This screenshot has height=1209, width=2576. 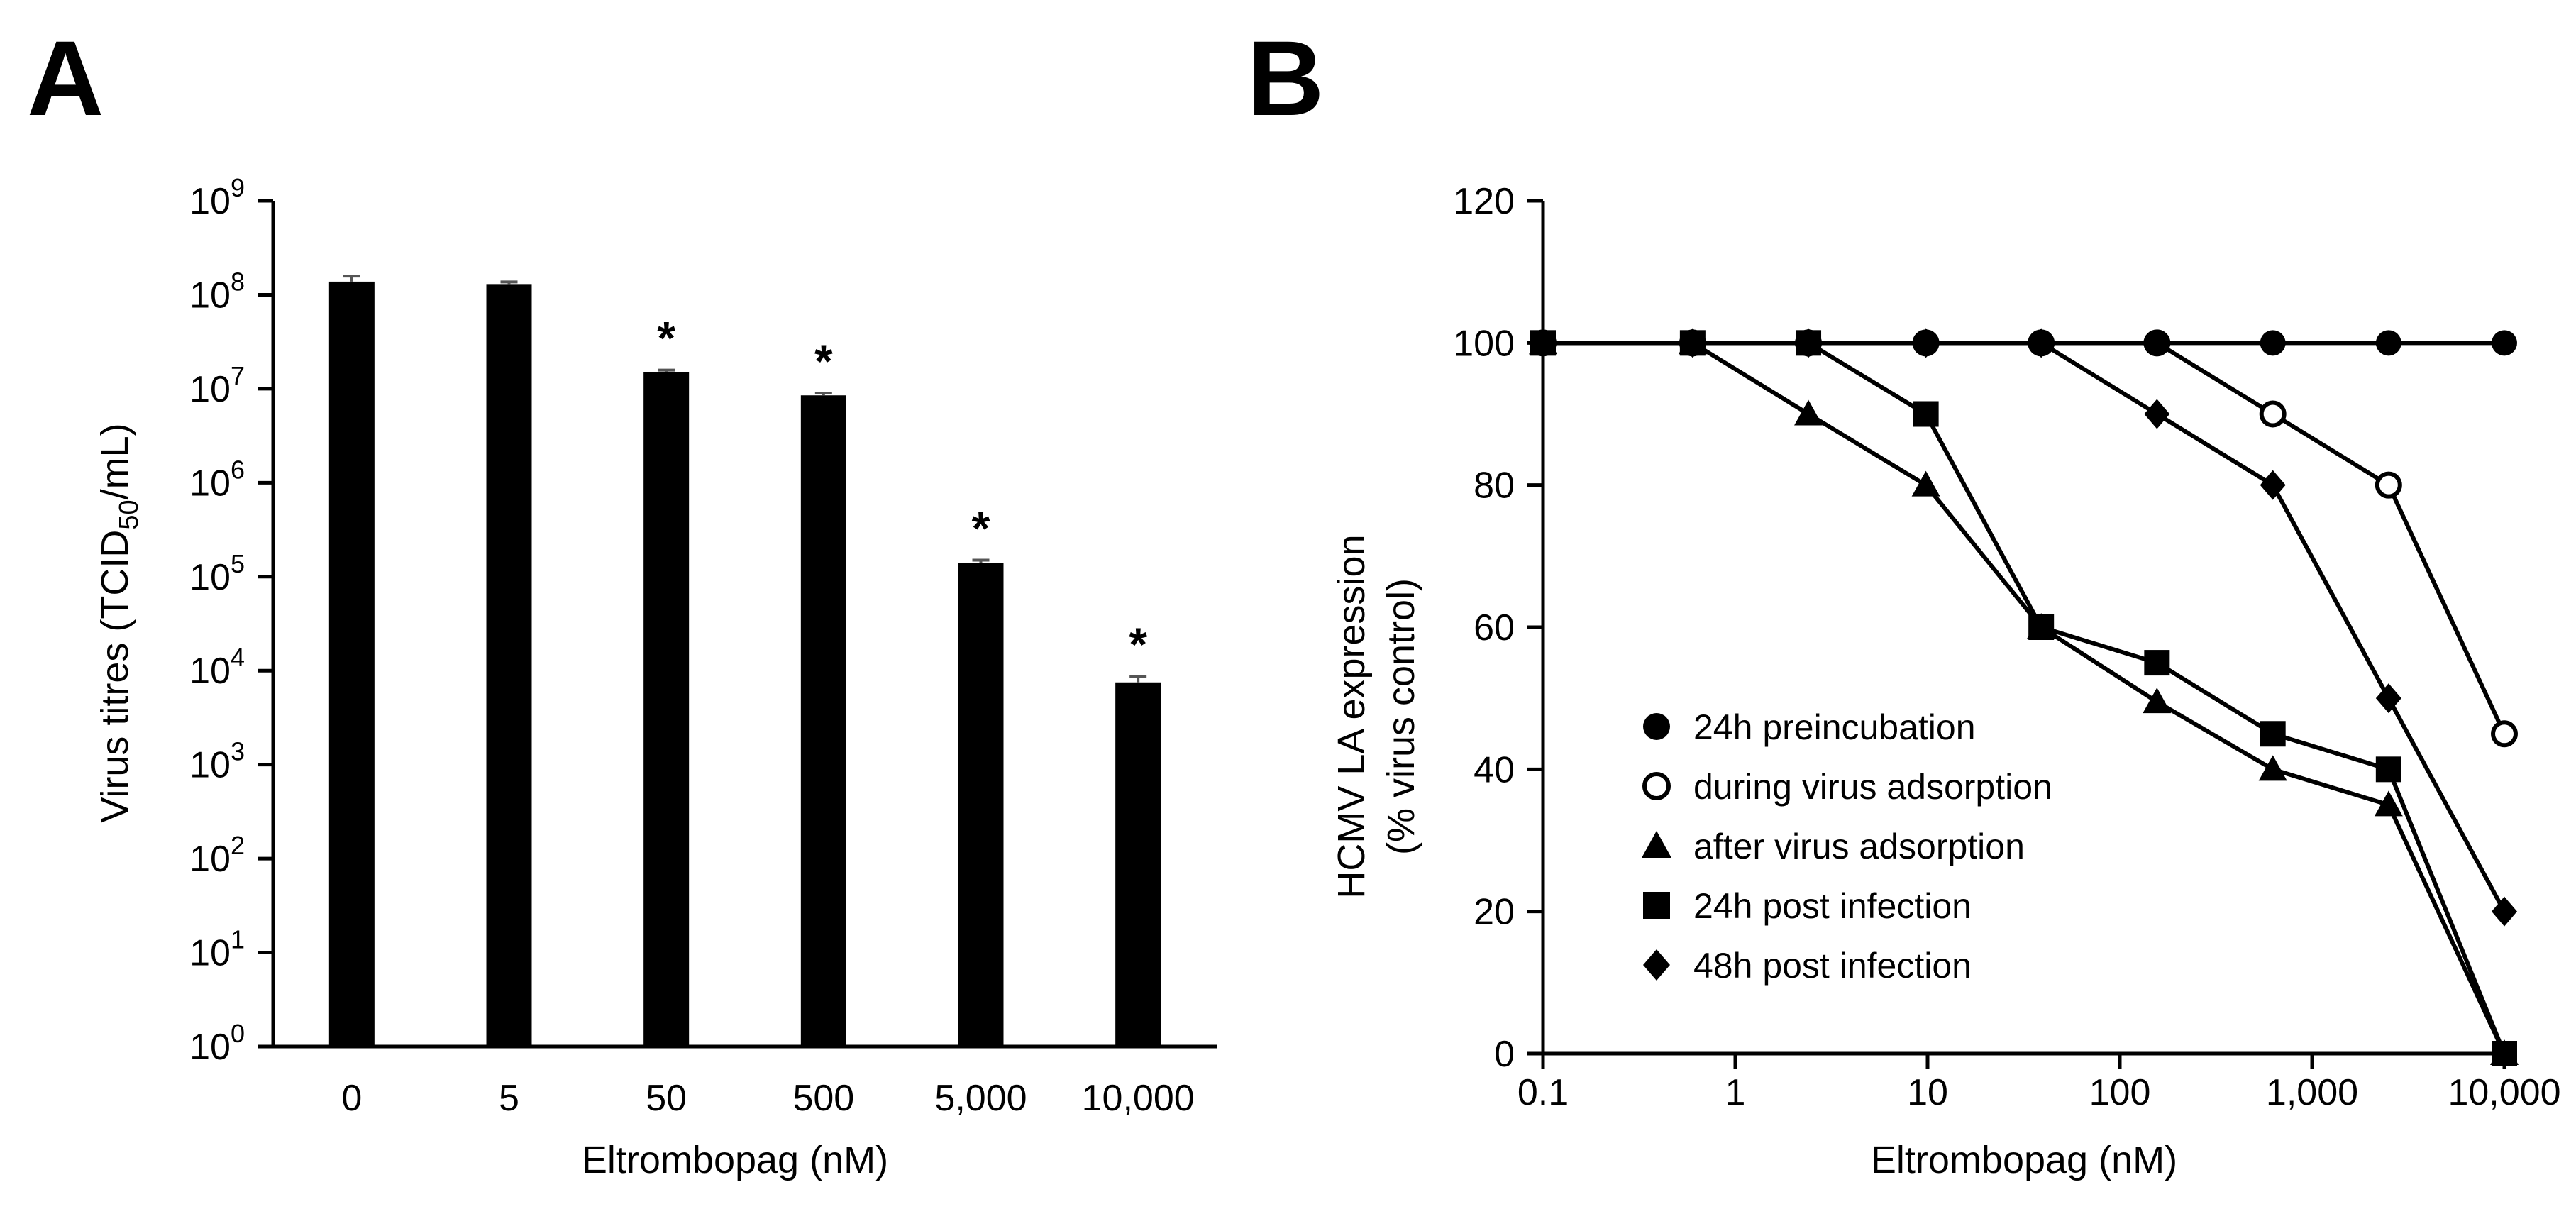 I want to click on panel-a-y-axis-title: Virus titres (TCID50/mL), so click(x=119, y=622).